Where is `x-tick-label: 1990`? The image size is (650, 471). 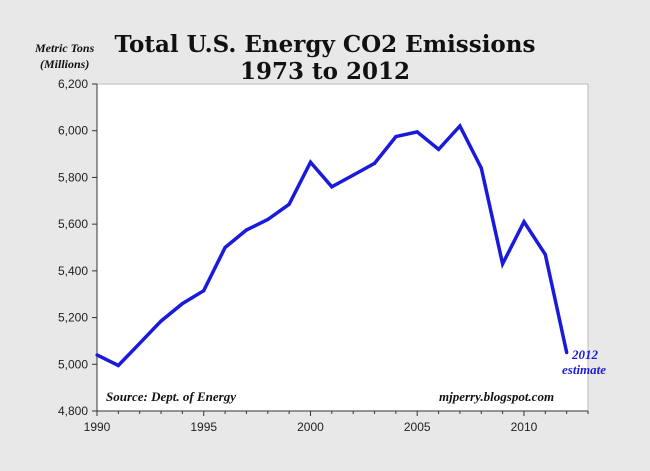 x-tick-label: 1990 is located at coordinates (97, 427).